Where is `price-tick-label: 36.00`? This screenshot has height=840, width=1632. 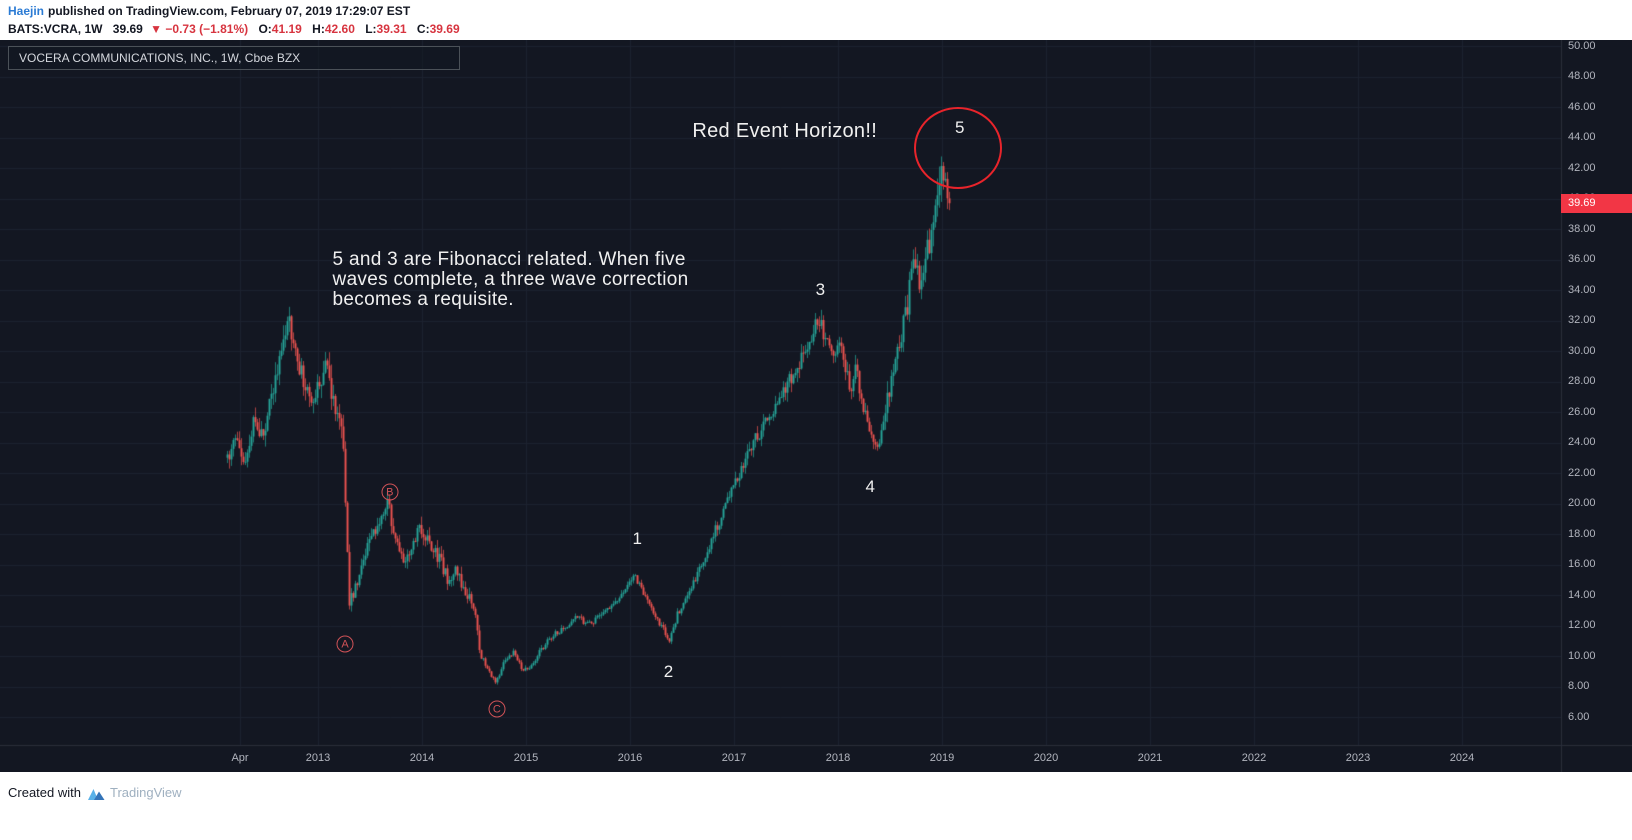
price-tick-label: 36.00 is located at coordinates (1582, 259).